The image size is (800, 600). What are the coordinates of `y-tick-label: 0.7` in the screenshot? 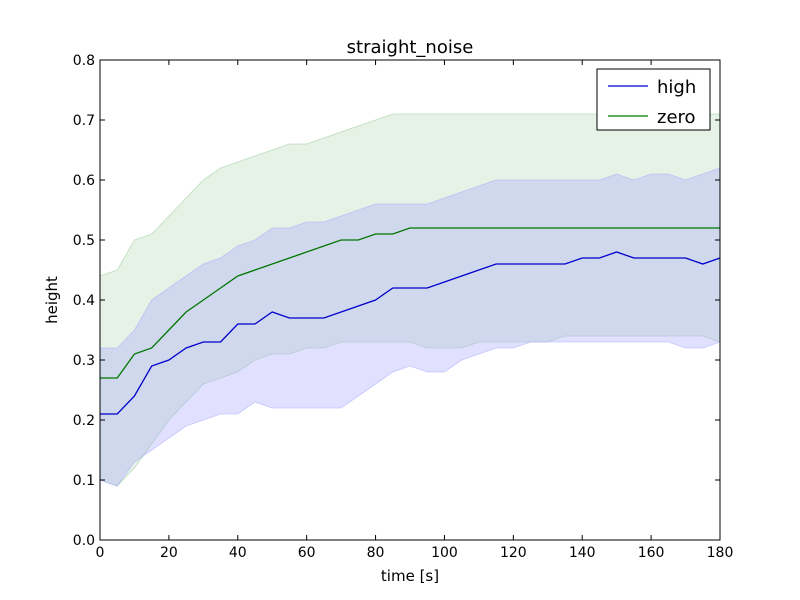 It's located at (84, 121).